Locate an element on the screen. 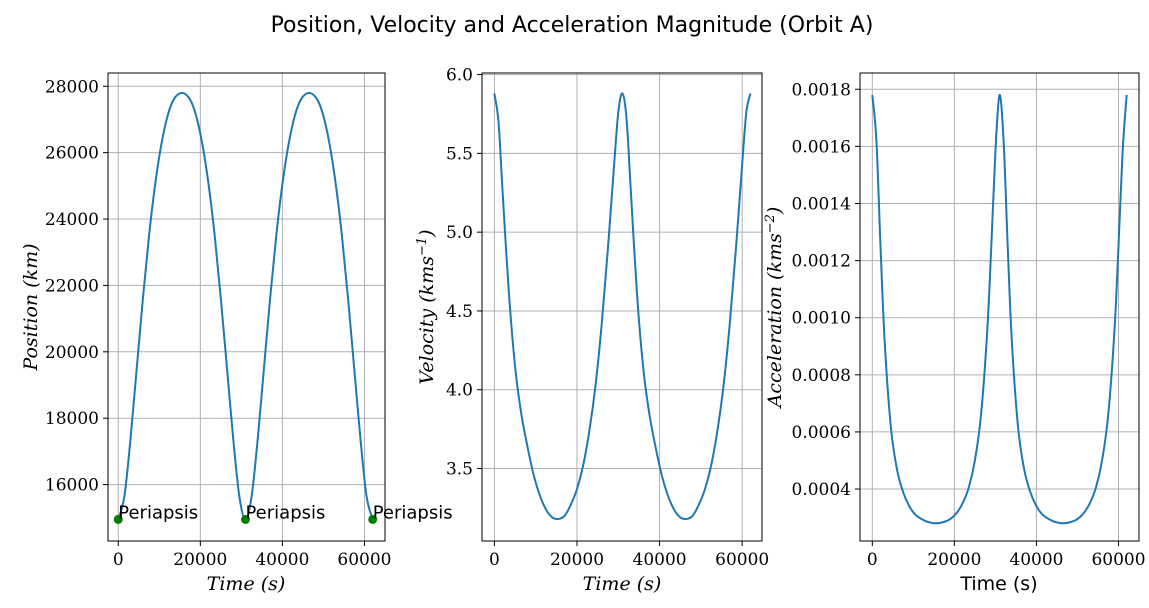  velocity-y-tick-label: 6.0 is located at coordinates (459, 76).